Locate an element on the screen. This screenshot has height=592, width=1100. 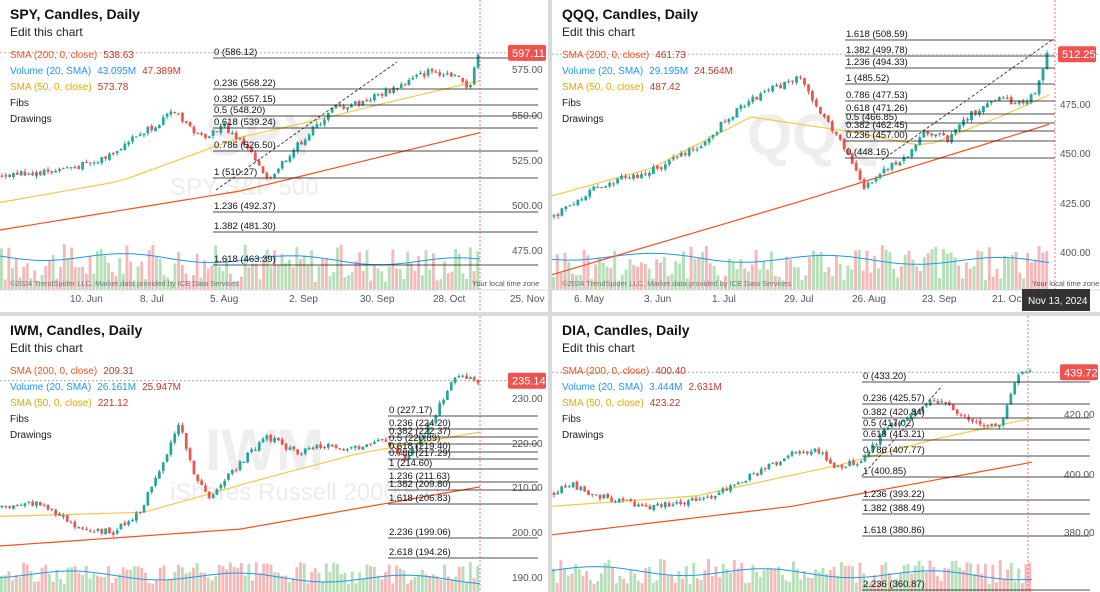
dia-legend-vol: Volume (20, SMA) 3.444M 2.631M is located at coordinates (642, 387).